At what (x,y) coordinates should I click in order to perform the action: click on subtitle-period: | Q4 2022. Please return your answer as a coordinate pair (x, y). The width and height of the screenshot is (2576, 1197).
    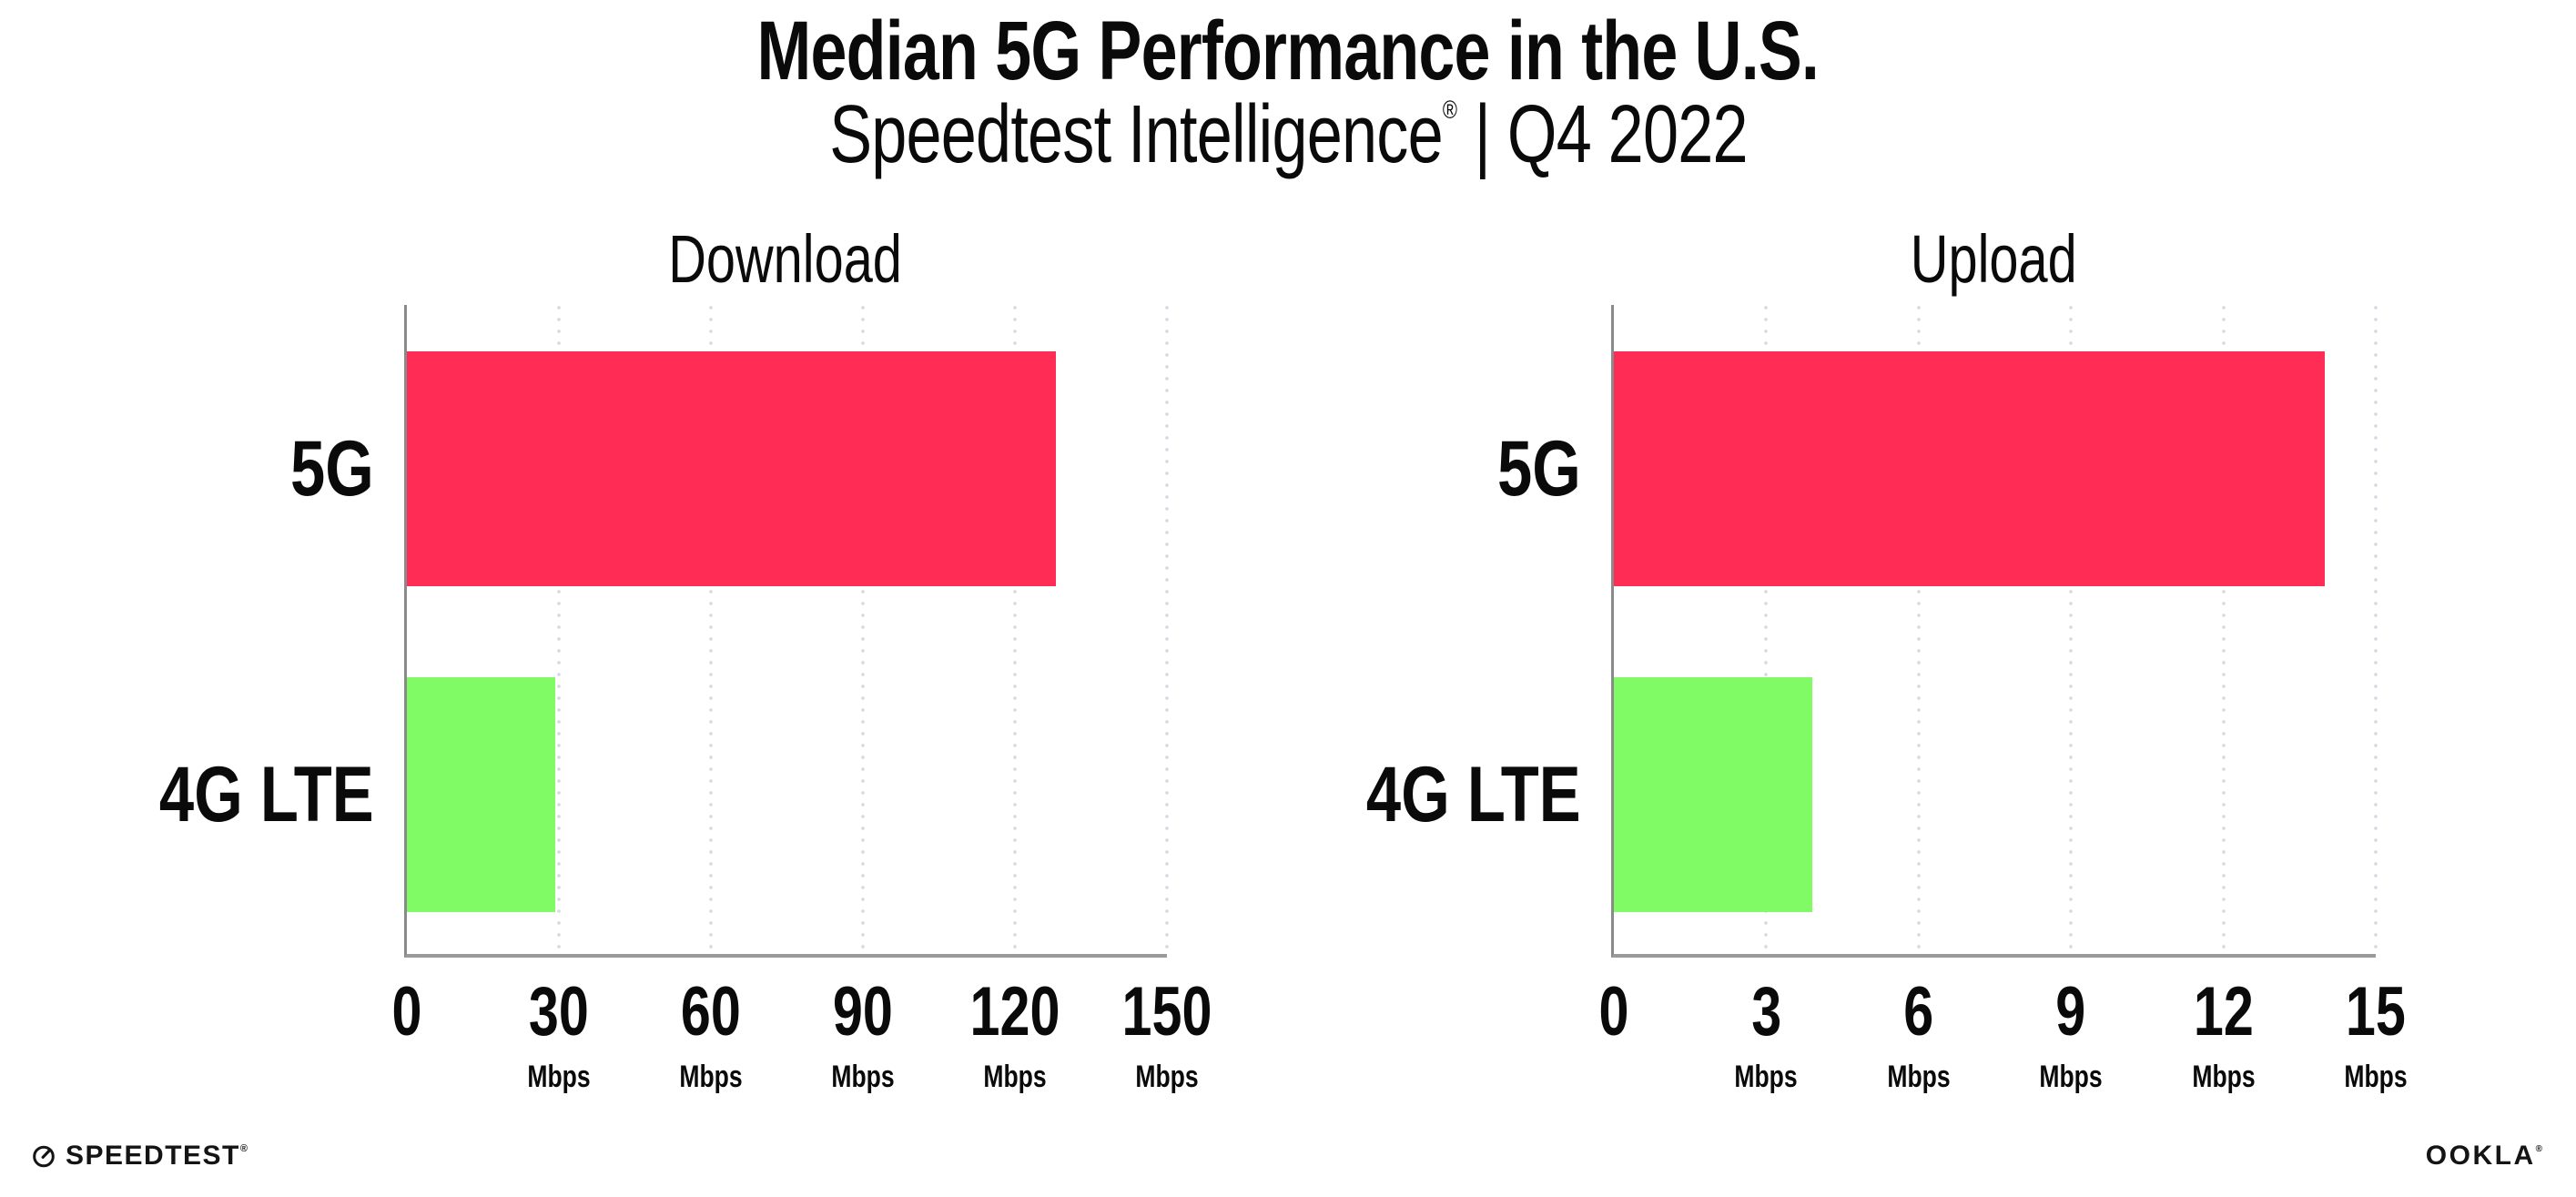
    Looking at the image, I should click on (1602, 134).